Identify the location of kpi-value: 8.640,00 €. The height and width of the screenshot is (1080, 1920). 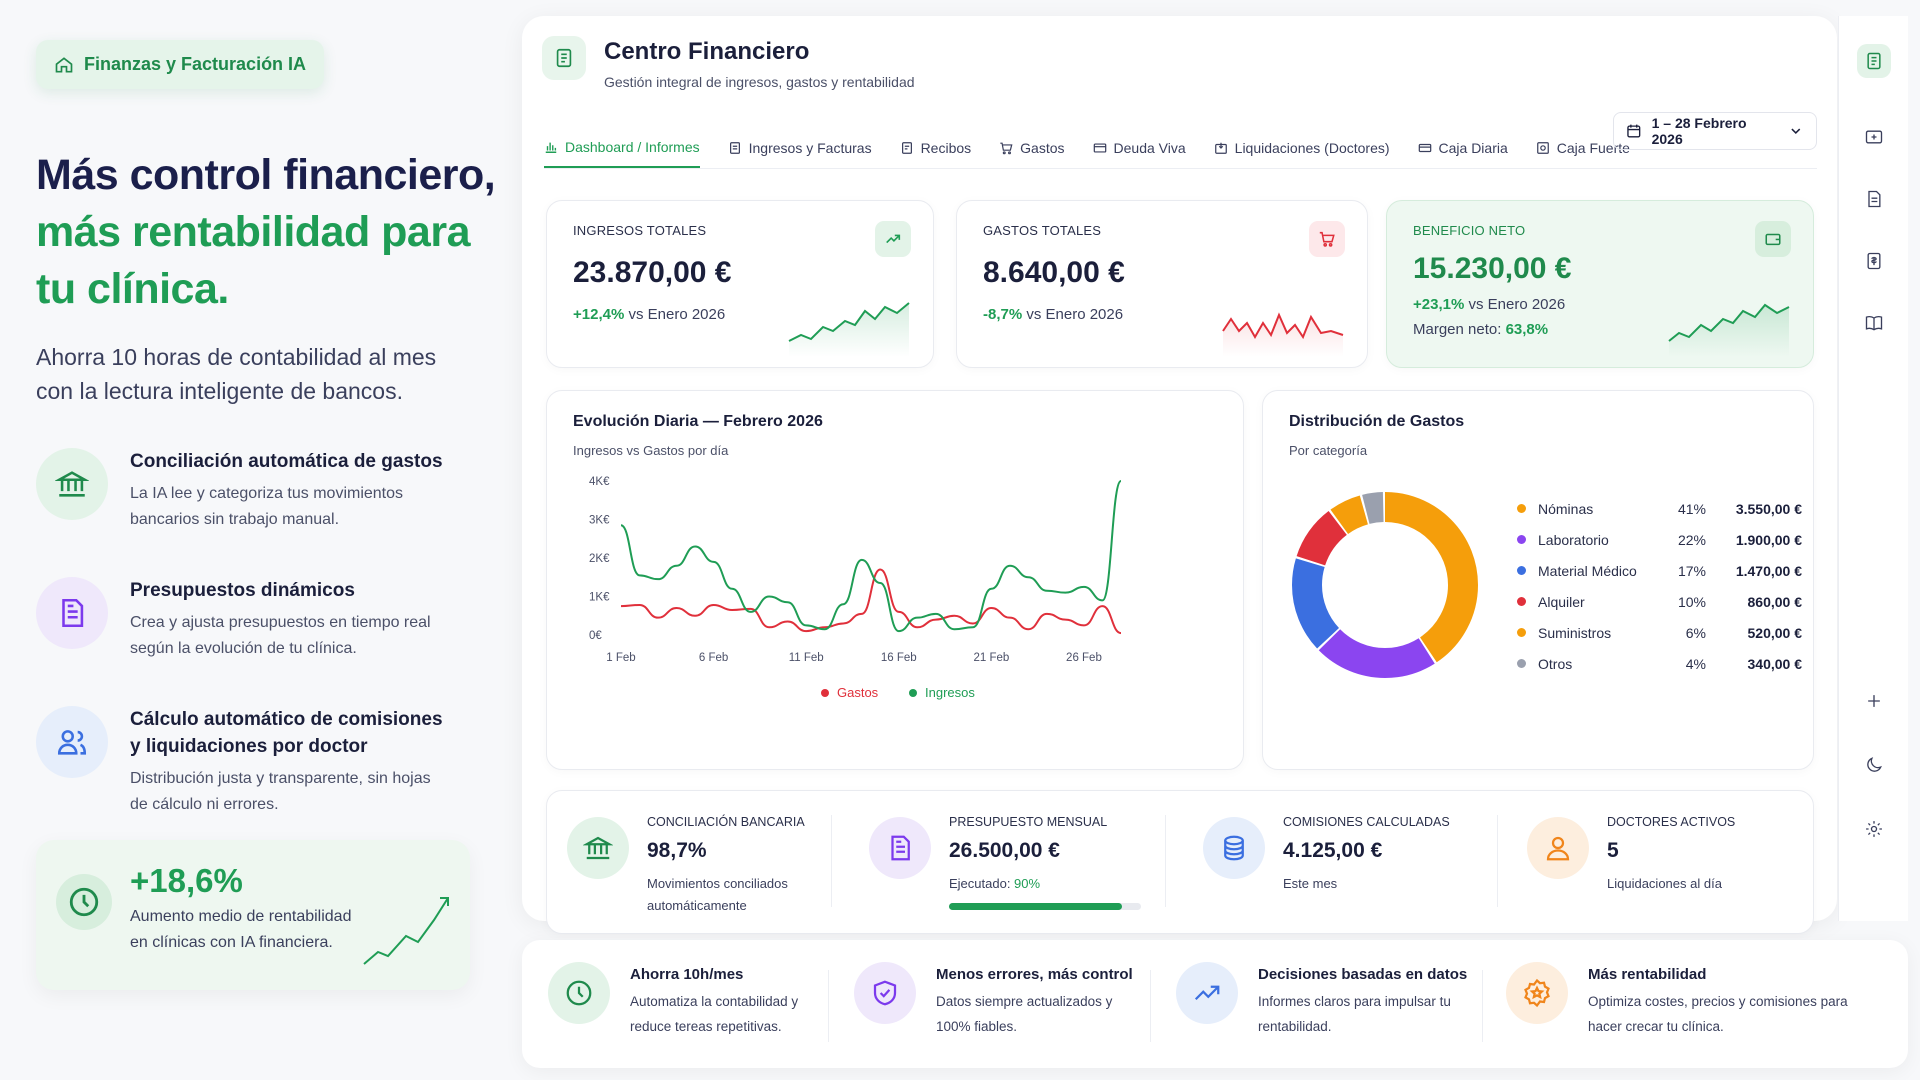
(1054, 272).